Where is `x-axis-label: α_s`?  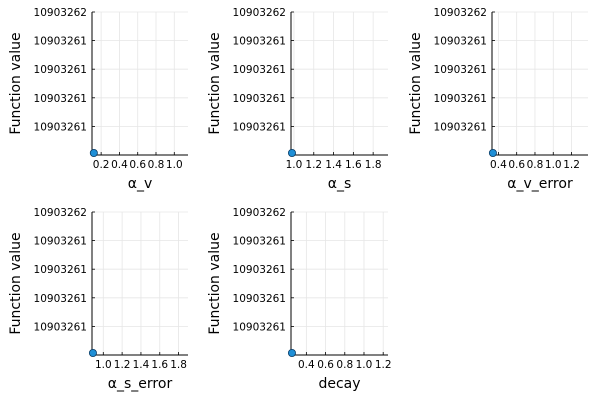
x-axis-label: α_s is located at coordinates (340, 184).